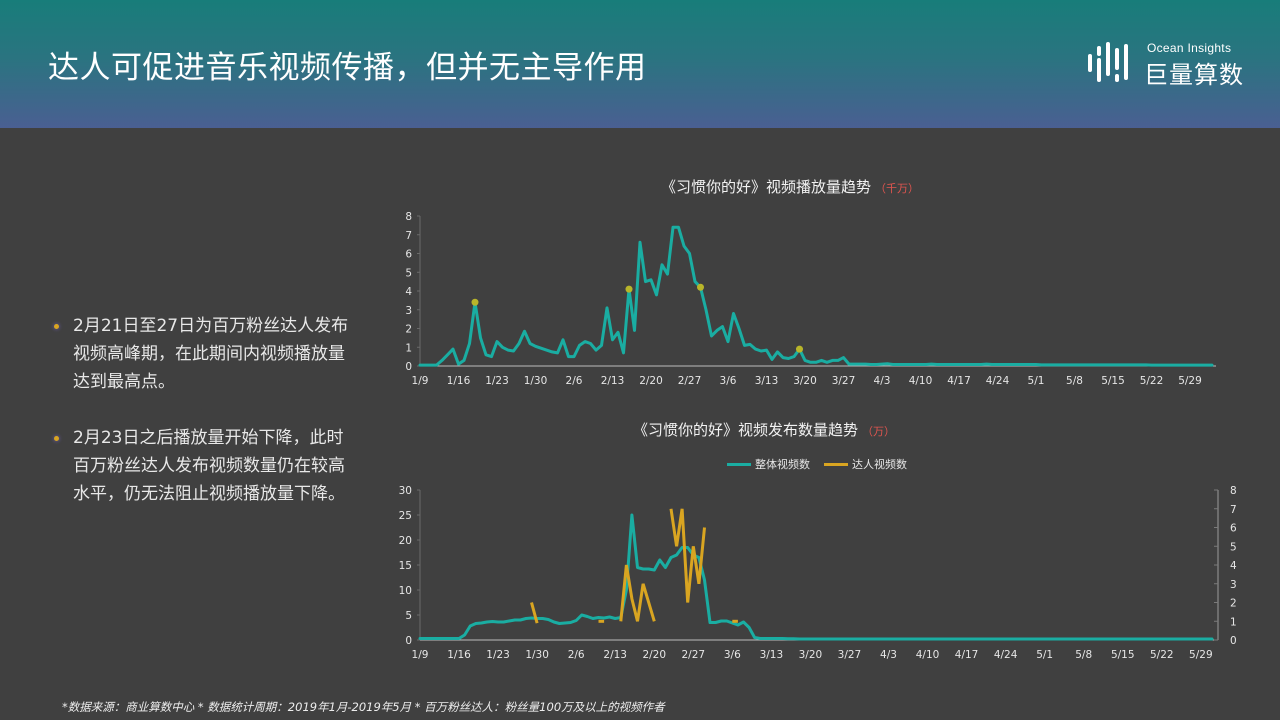  Describe the element at coordinates (408, 311) in the screenshot. I see `y-tick-label: 3` at that location.